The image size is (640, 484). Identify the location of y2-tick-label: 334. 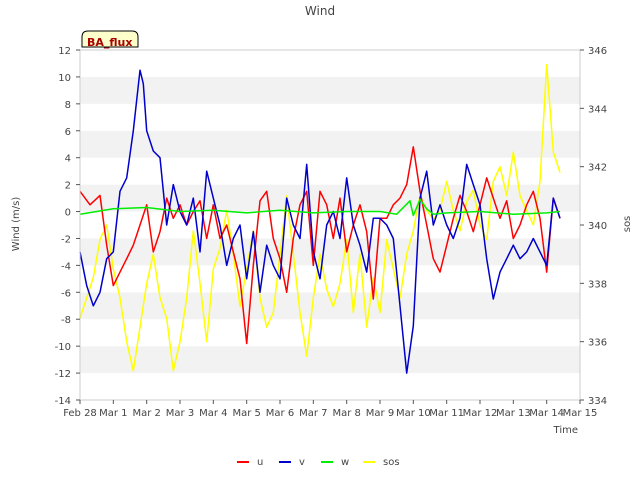
(597, 401).